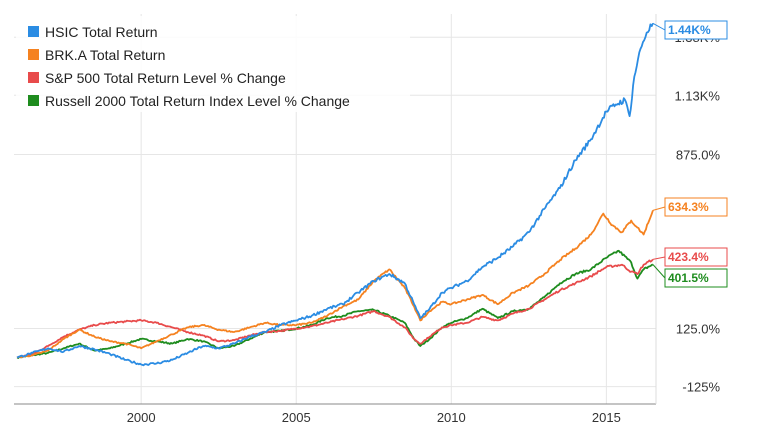  What do you see at coordinates (701, 387) in the screenshot?
I see `y-tick-label: -125%` at bounding box center [701, 387].